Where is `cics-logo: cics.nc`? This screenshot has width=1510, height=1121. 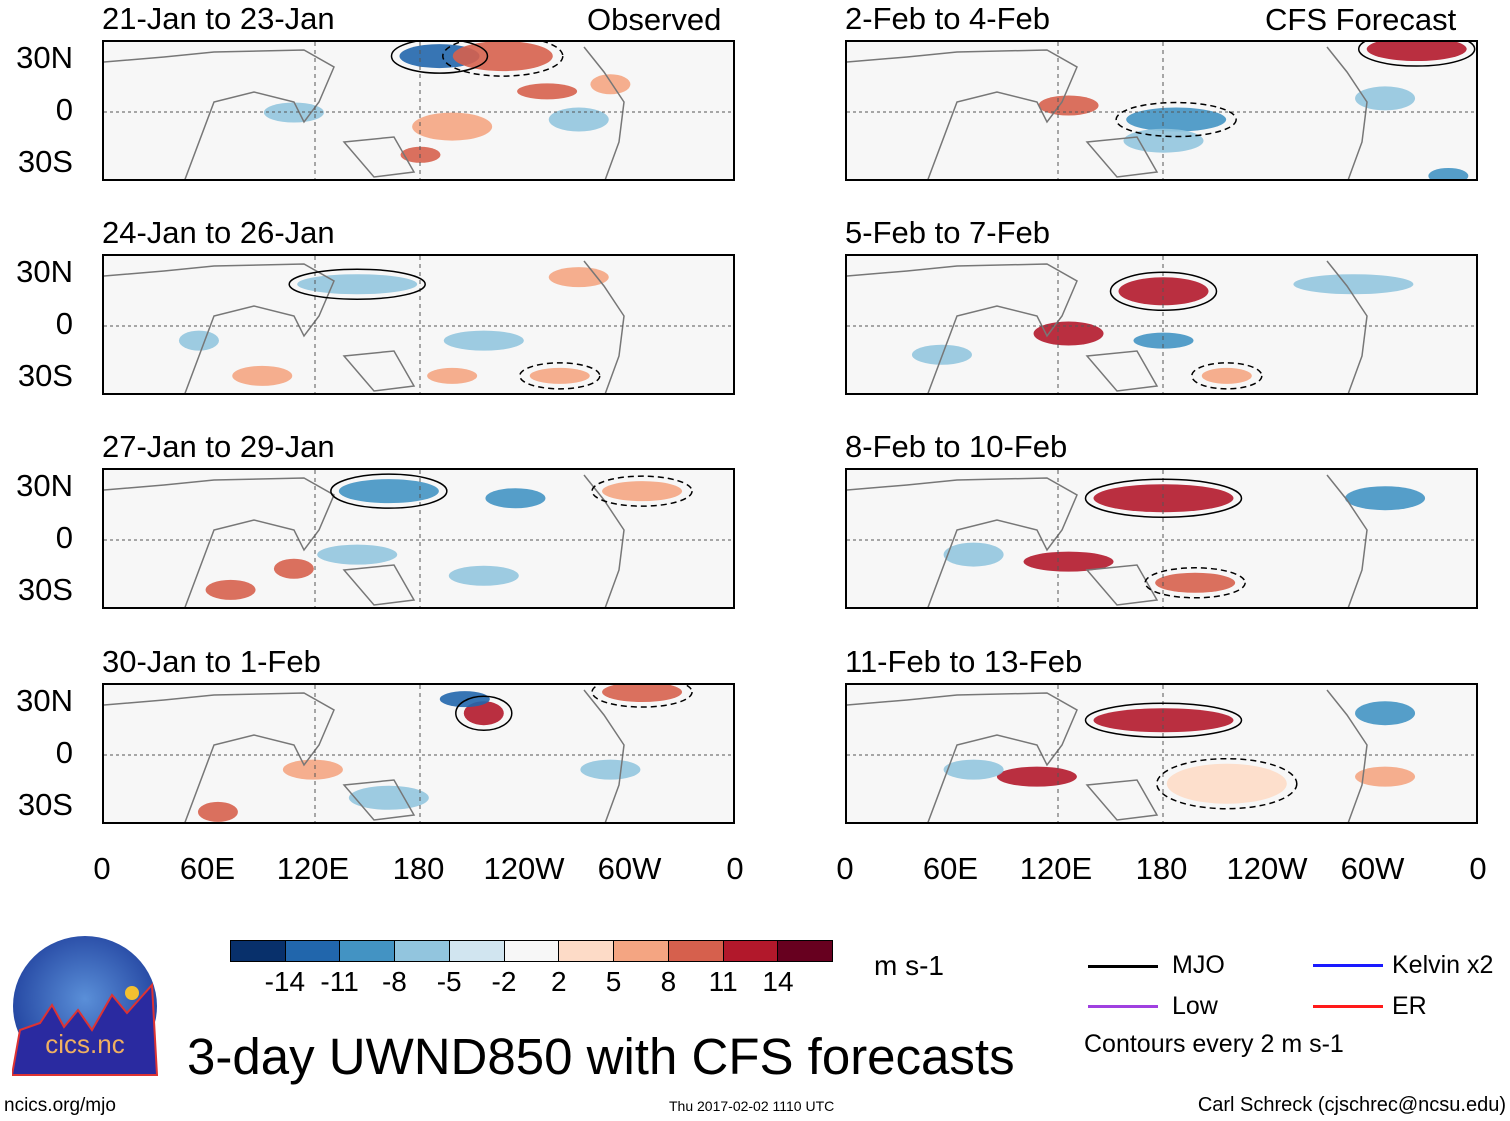
cics-logo: cics.nc is located at coordinates (84, 1006).